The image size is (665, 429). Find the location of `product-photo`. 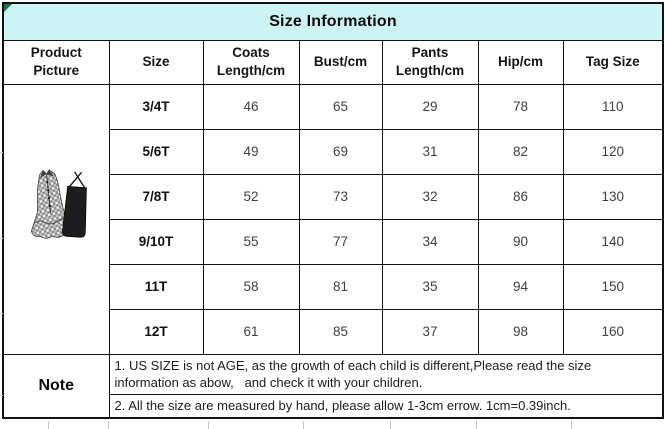

product-photo is located at coordinates (56, 219).